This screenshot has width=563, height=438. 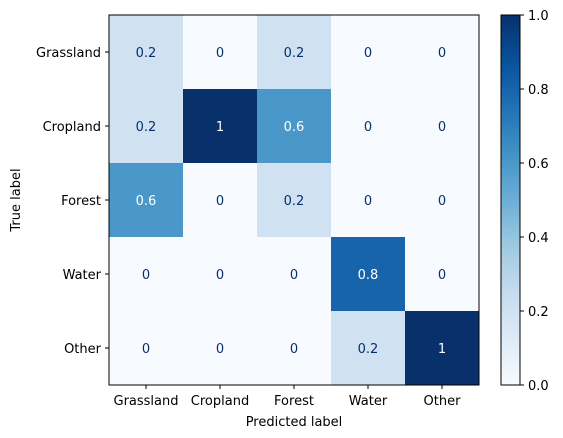 I want to click on cell-value-label: 0.8, so click(x=368, y=275).